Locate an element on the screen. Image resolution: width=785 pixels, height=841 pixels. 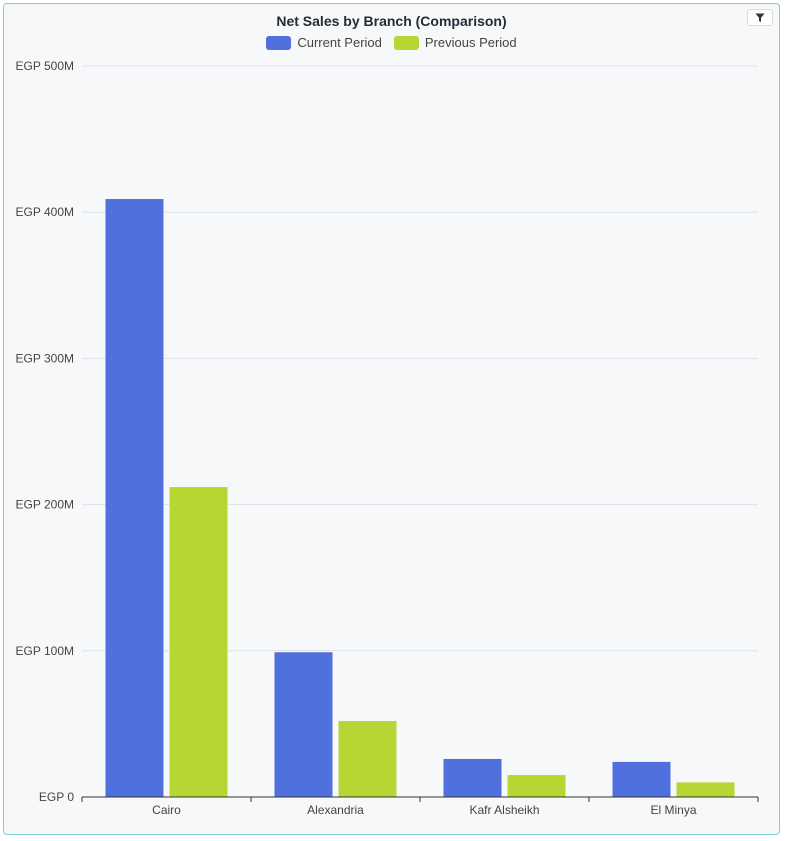
chart-title: Net Sales by Branch (Comparison) is located at coordinates (391, 21).